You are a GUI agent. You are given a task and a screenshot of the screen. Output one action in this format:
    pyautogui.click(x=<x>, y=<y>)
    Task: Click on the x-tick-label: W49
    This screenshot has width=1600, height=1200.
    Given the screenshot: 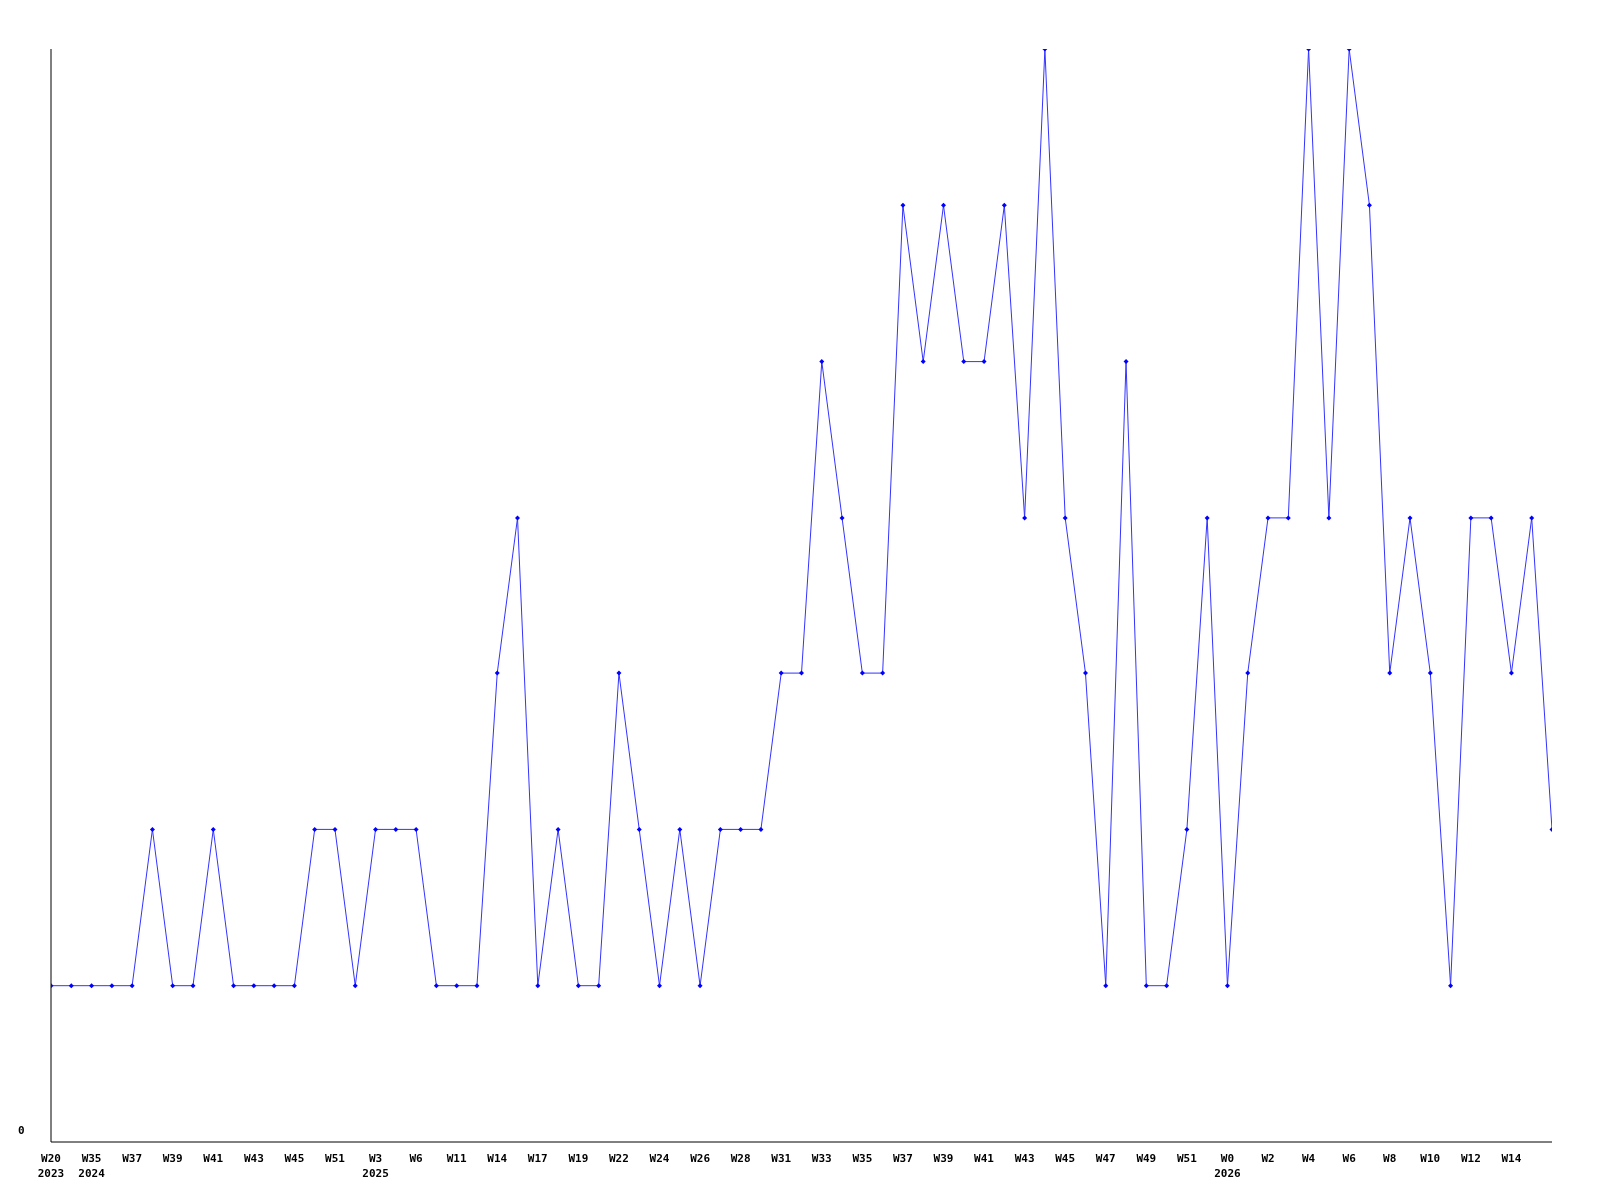 What is the action you would take?
    pyautogui.click(x=1146, y=1158)
    